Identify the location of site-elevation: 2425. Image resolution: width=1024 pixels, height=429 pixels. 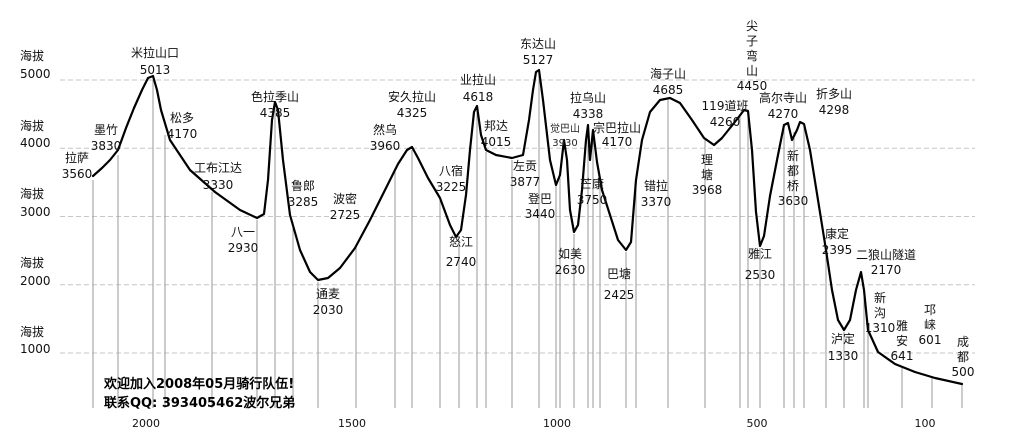
(619, 295).